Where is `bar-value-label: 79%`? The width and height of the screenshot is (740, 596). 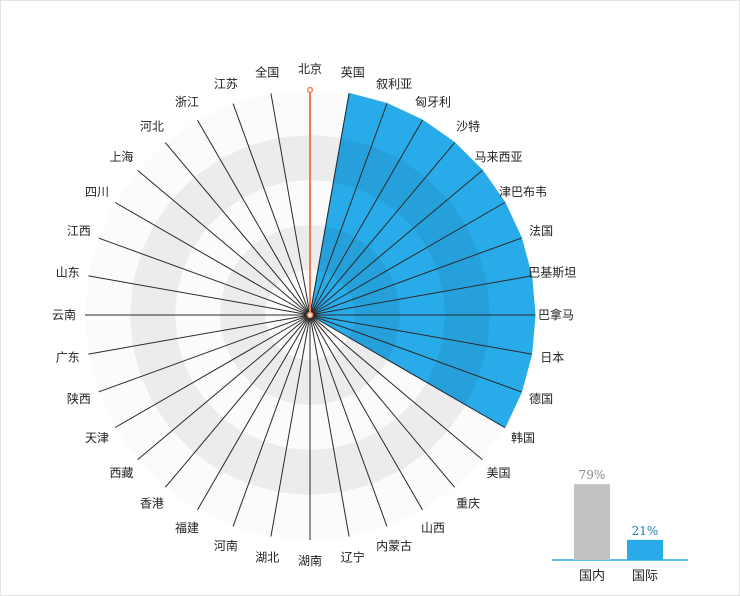 bar-value-label: 79% is located at coordinates (592, 475).